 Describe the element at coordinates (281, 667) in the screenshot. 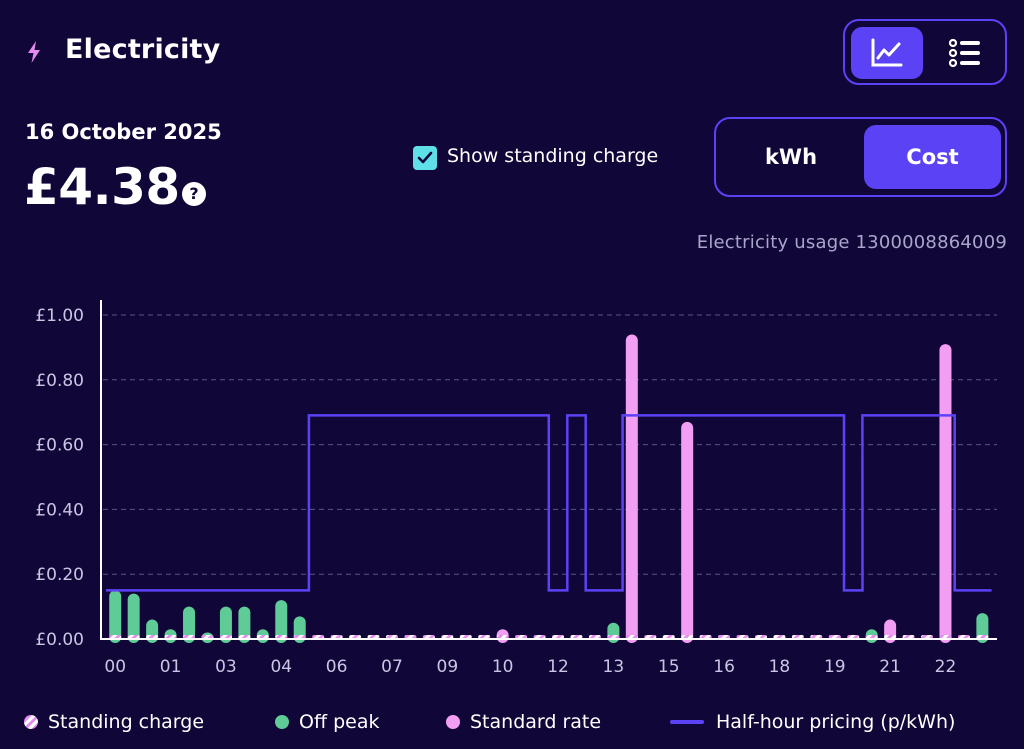

I see `x-tick-label: 04` at that location.